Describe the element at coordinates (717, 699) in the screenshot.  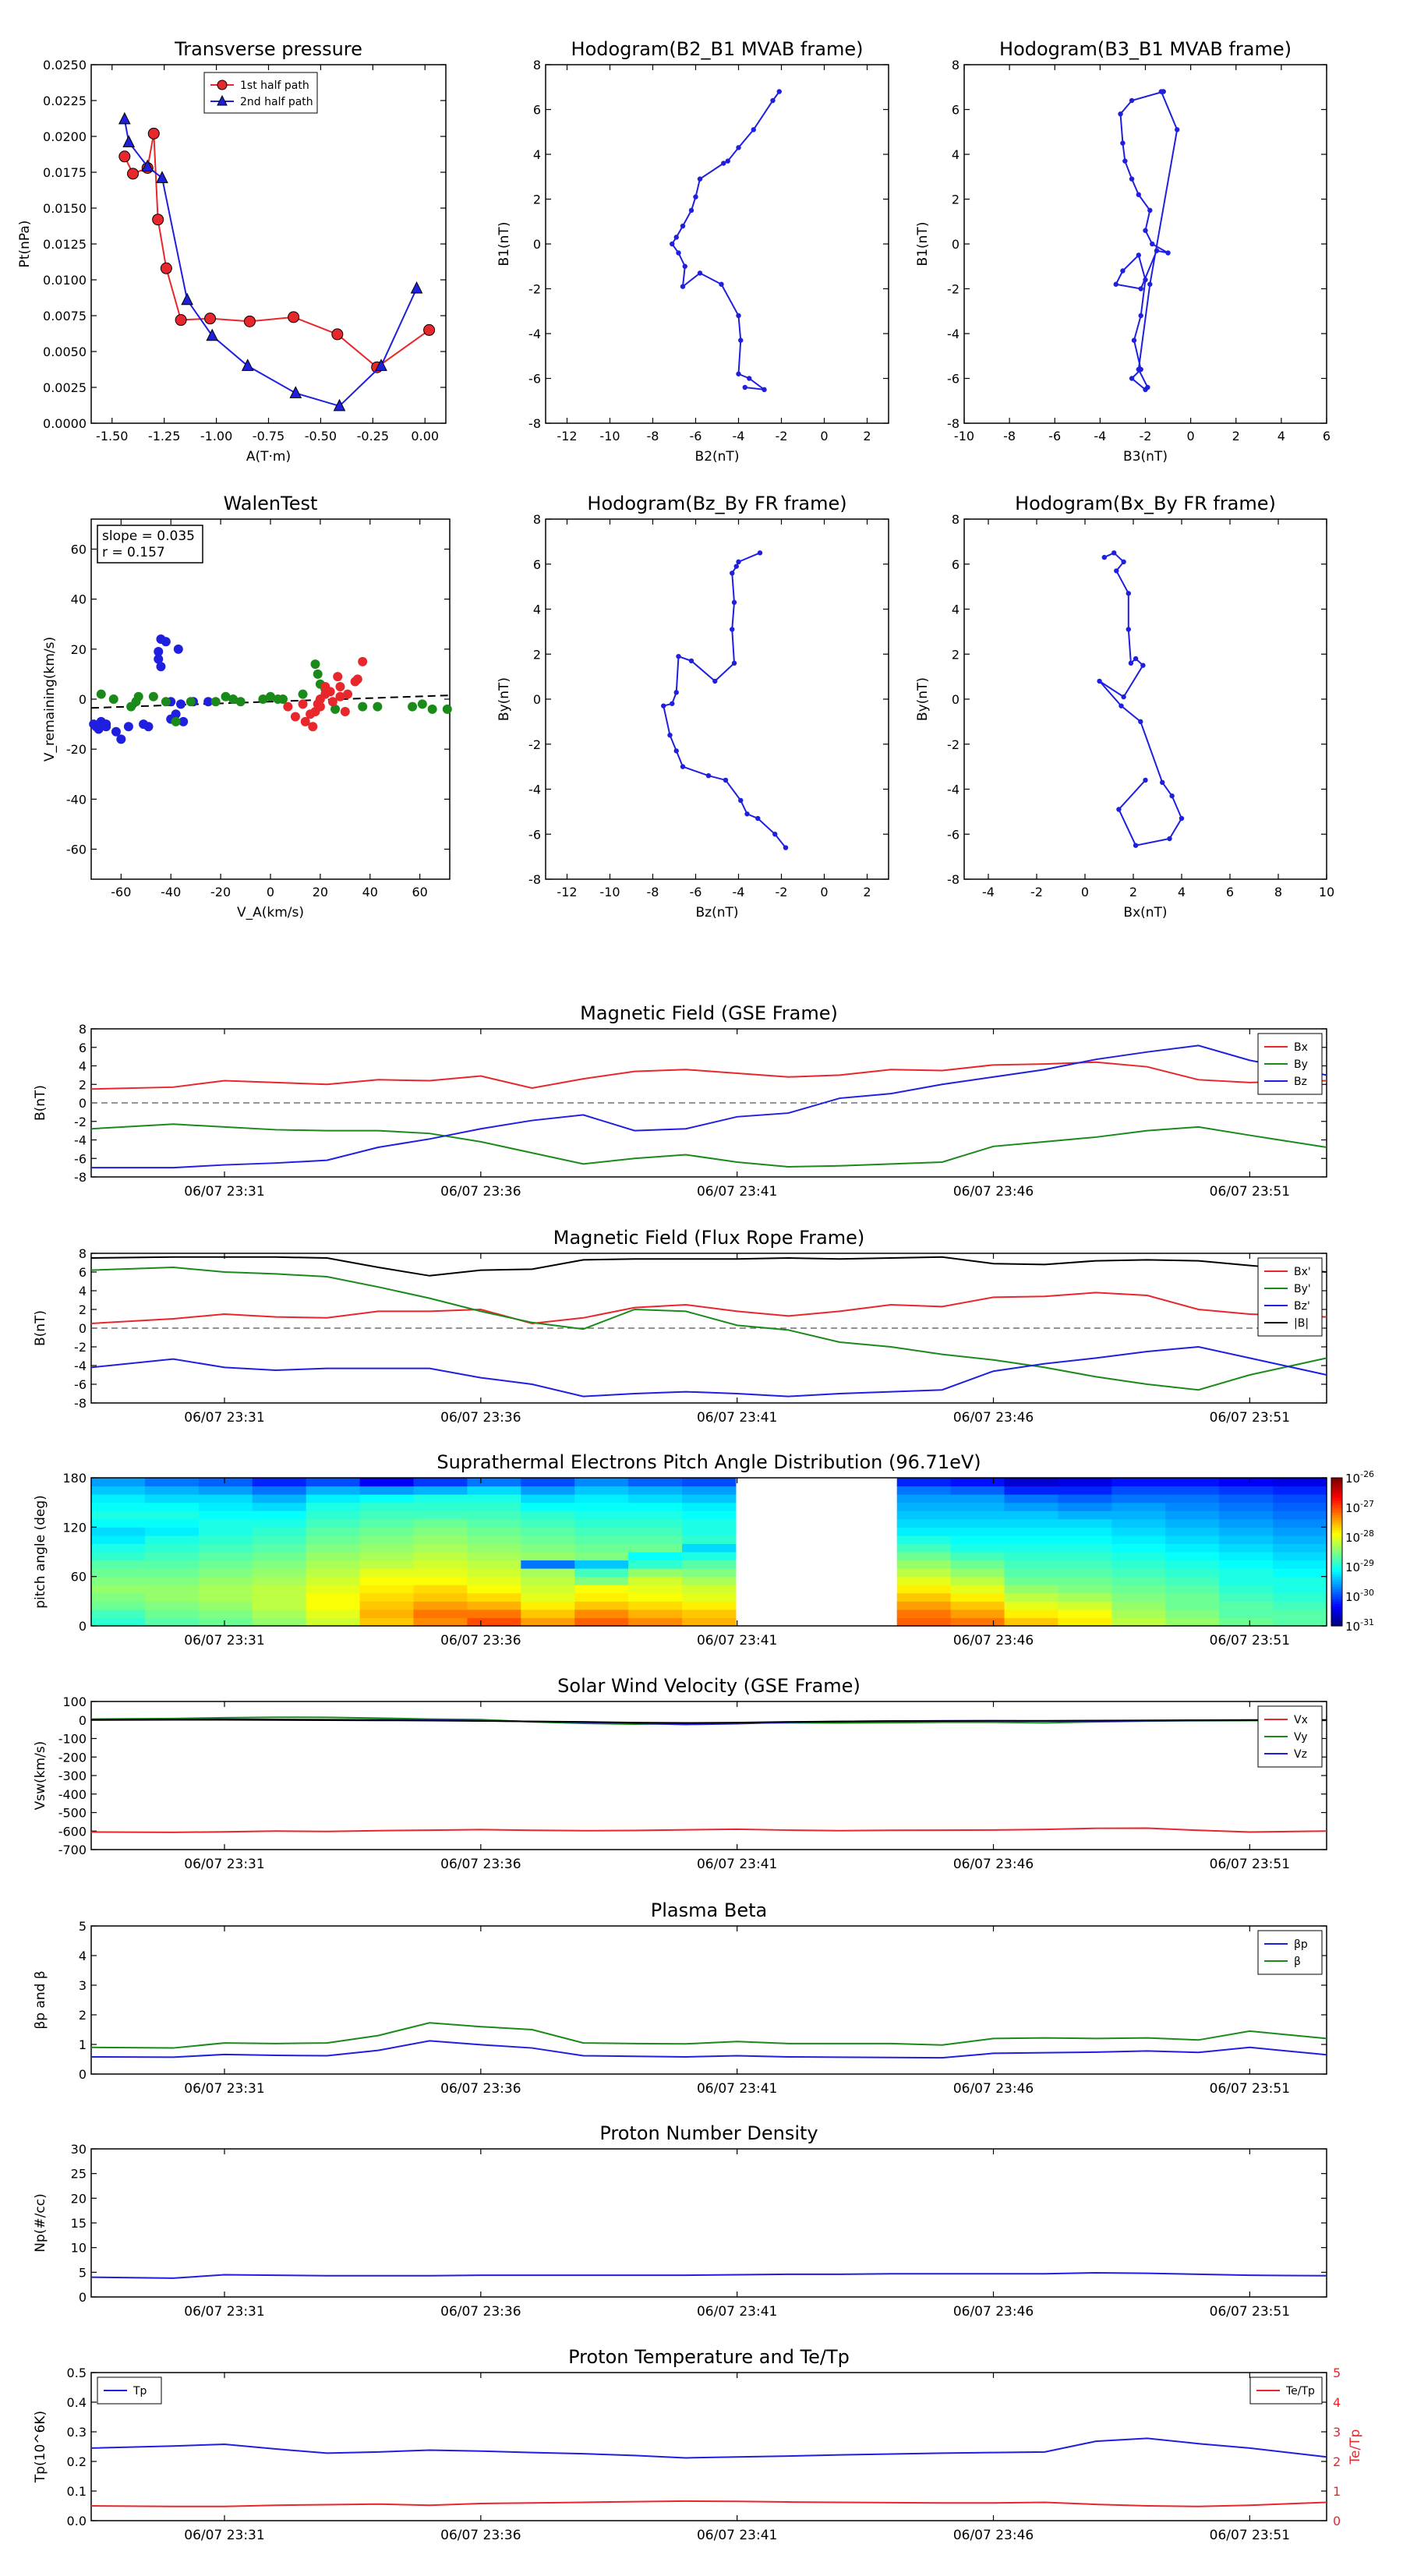
I see `hodogram-bz-by-frame` at that location.